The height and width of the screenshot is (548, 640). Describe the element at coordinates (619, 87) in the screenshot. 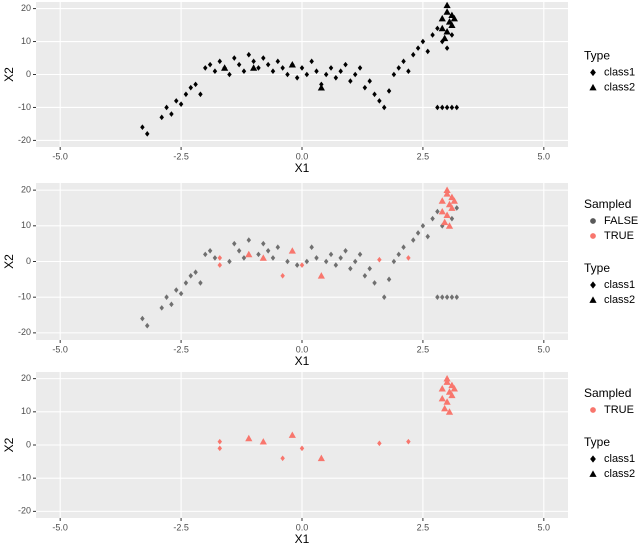

I see `legend-label: class2` at that location.